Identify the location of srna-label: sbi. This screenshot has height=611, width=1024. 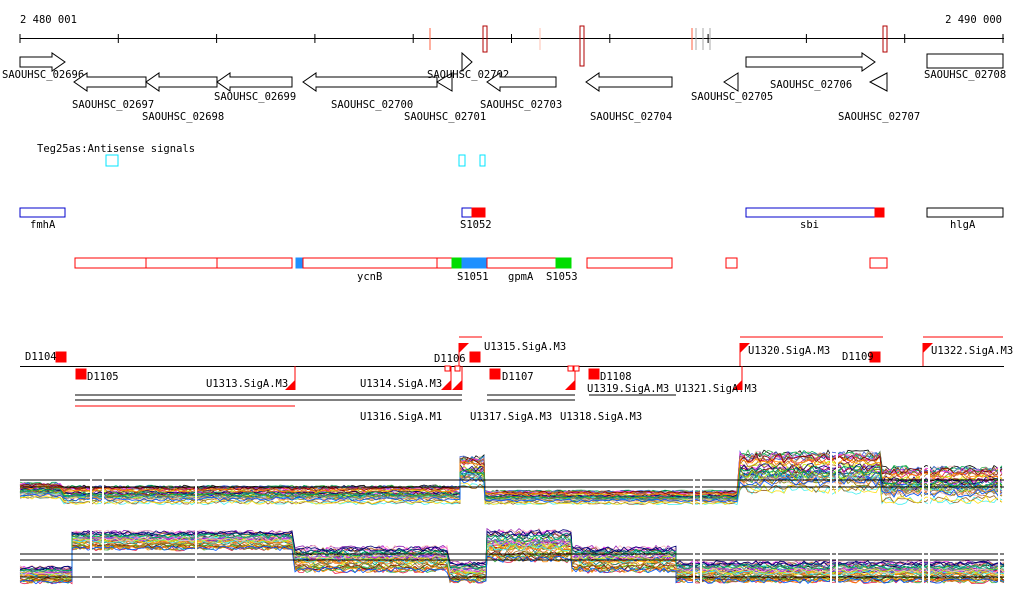
(809, 225).